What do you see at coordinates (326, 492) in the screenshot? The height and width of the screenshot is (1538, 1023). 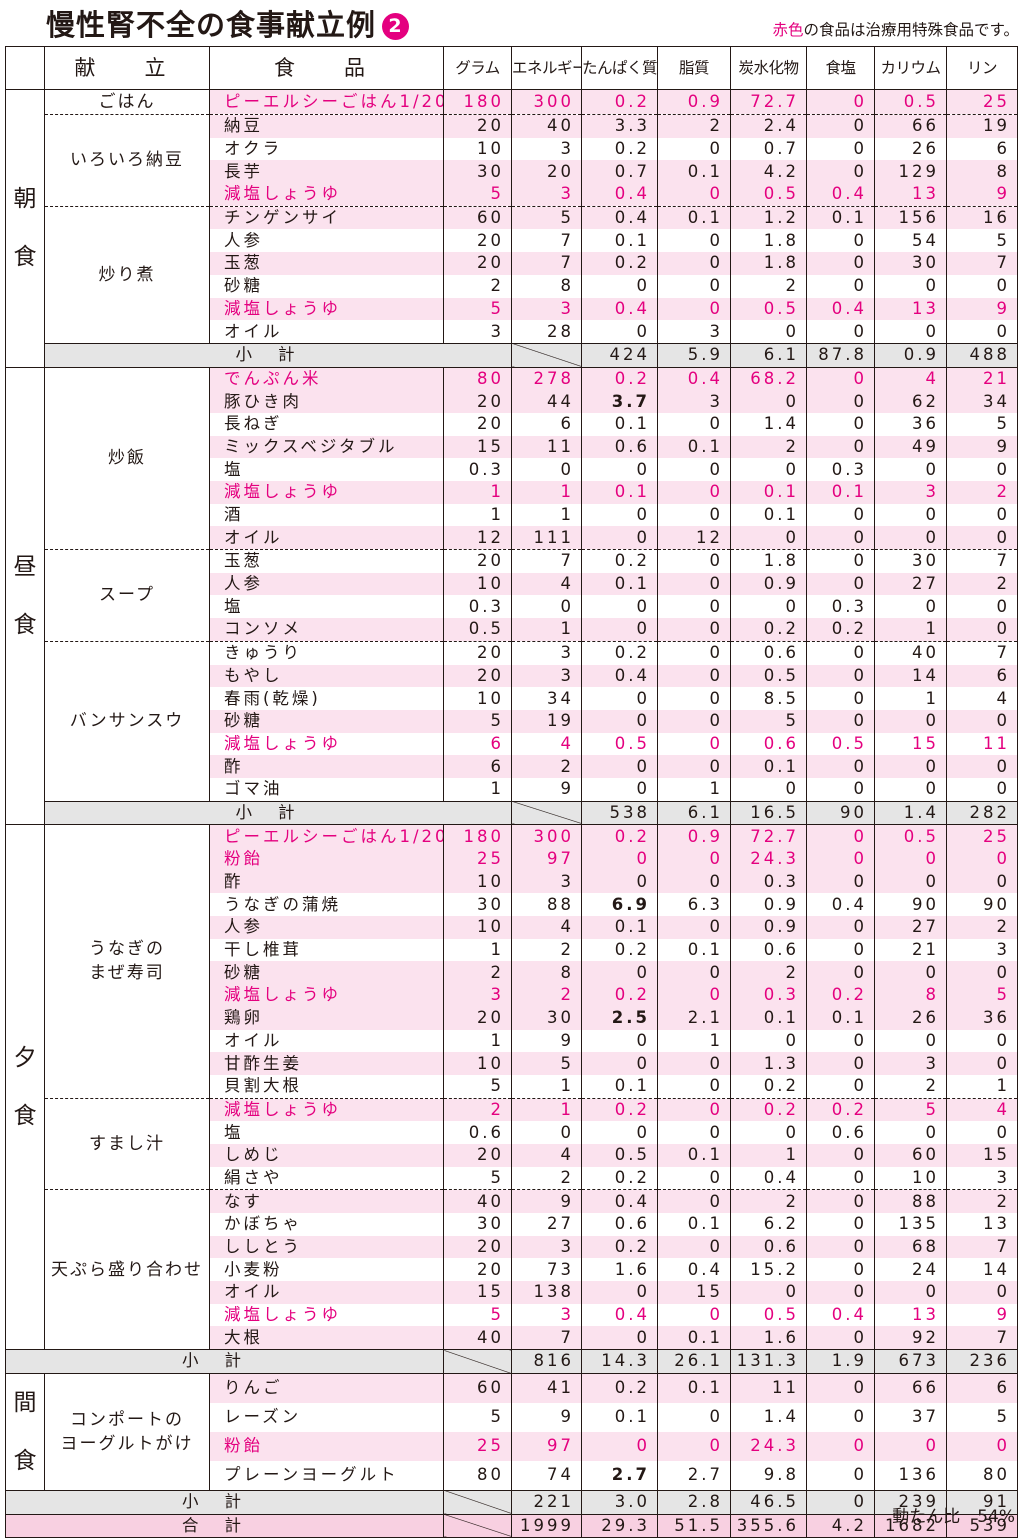 I see `food-name: 減塩しょうゆ` at bounding box center [326, 492].